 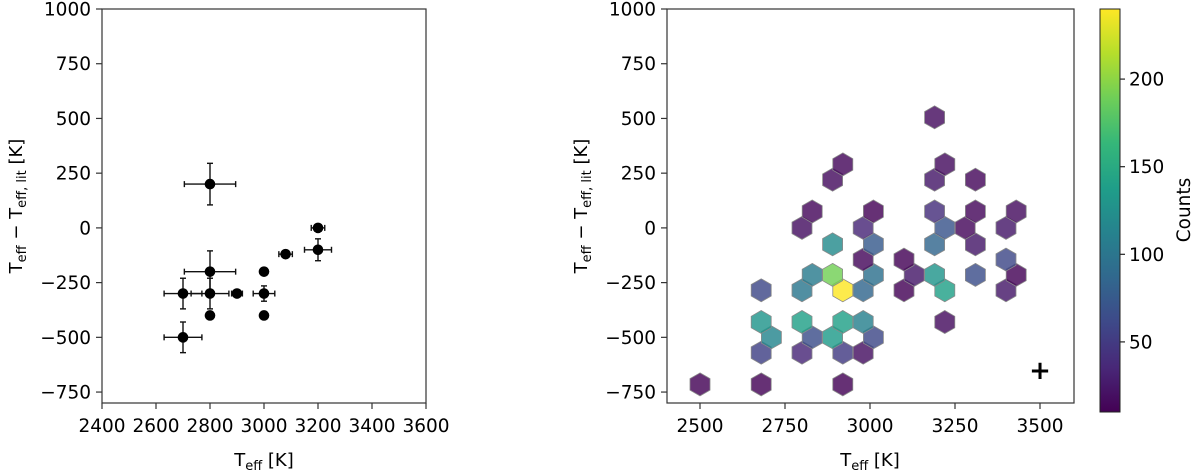 What do you see at coordinates (636, 202) in the screenshot?
I see `right-y-axis: 1000 750 500 250 0 −250 −500 −750` at bounding box center [636, 202].